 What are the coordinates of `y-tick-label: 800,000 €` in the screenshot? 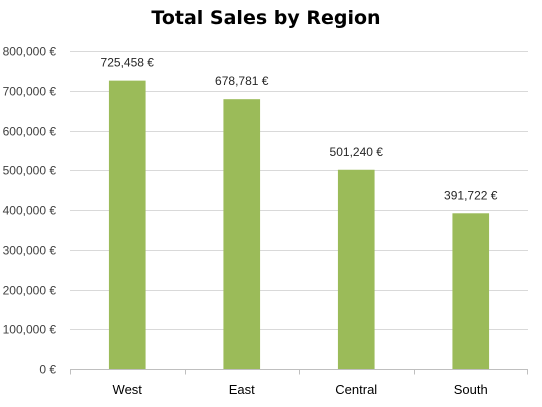 It's located at (30, 52).